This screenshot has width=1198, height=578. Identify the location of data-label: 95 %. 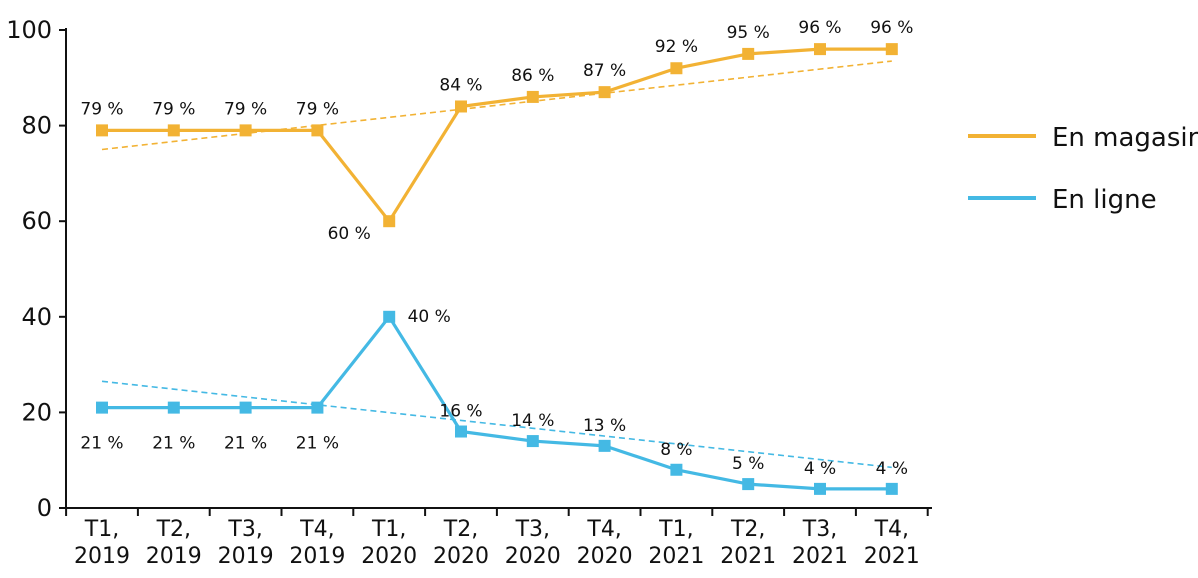
(748, 33).